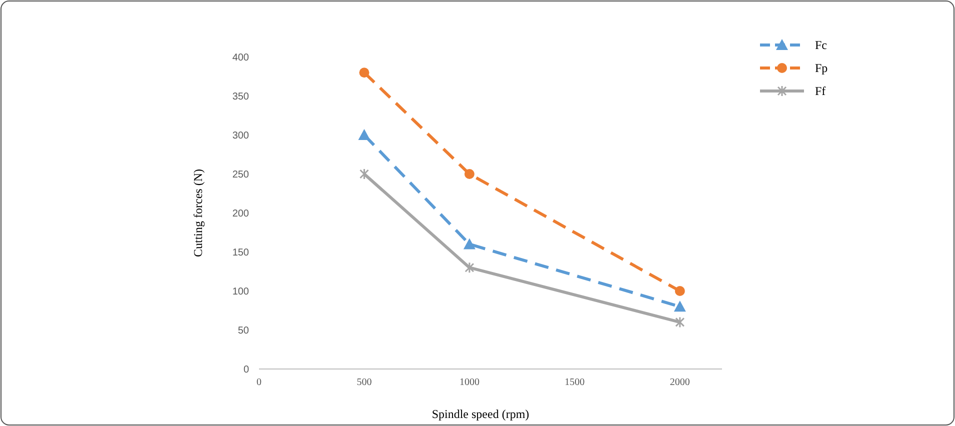 The image size is (955, 426). Describe the element at coordinates (680, 382) in the screenshot. I see `x-tick-label: 2000` at that location.